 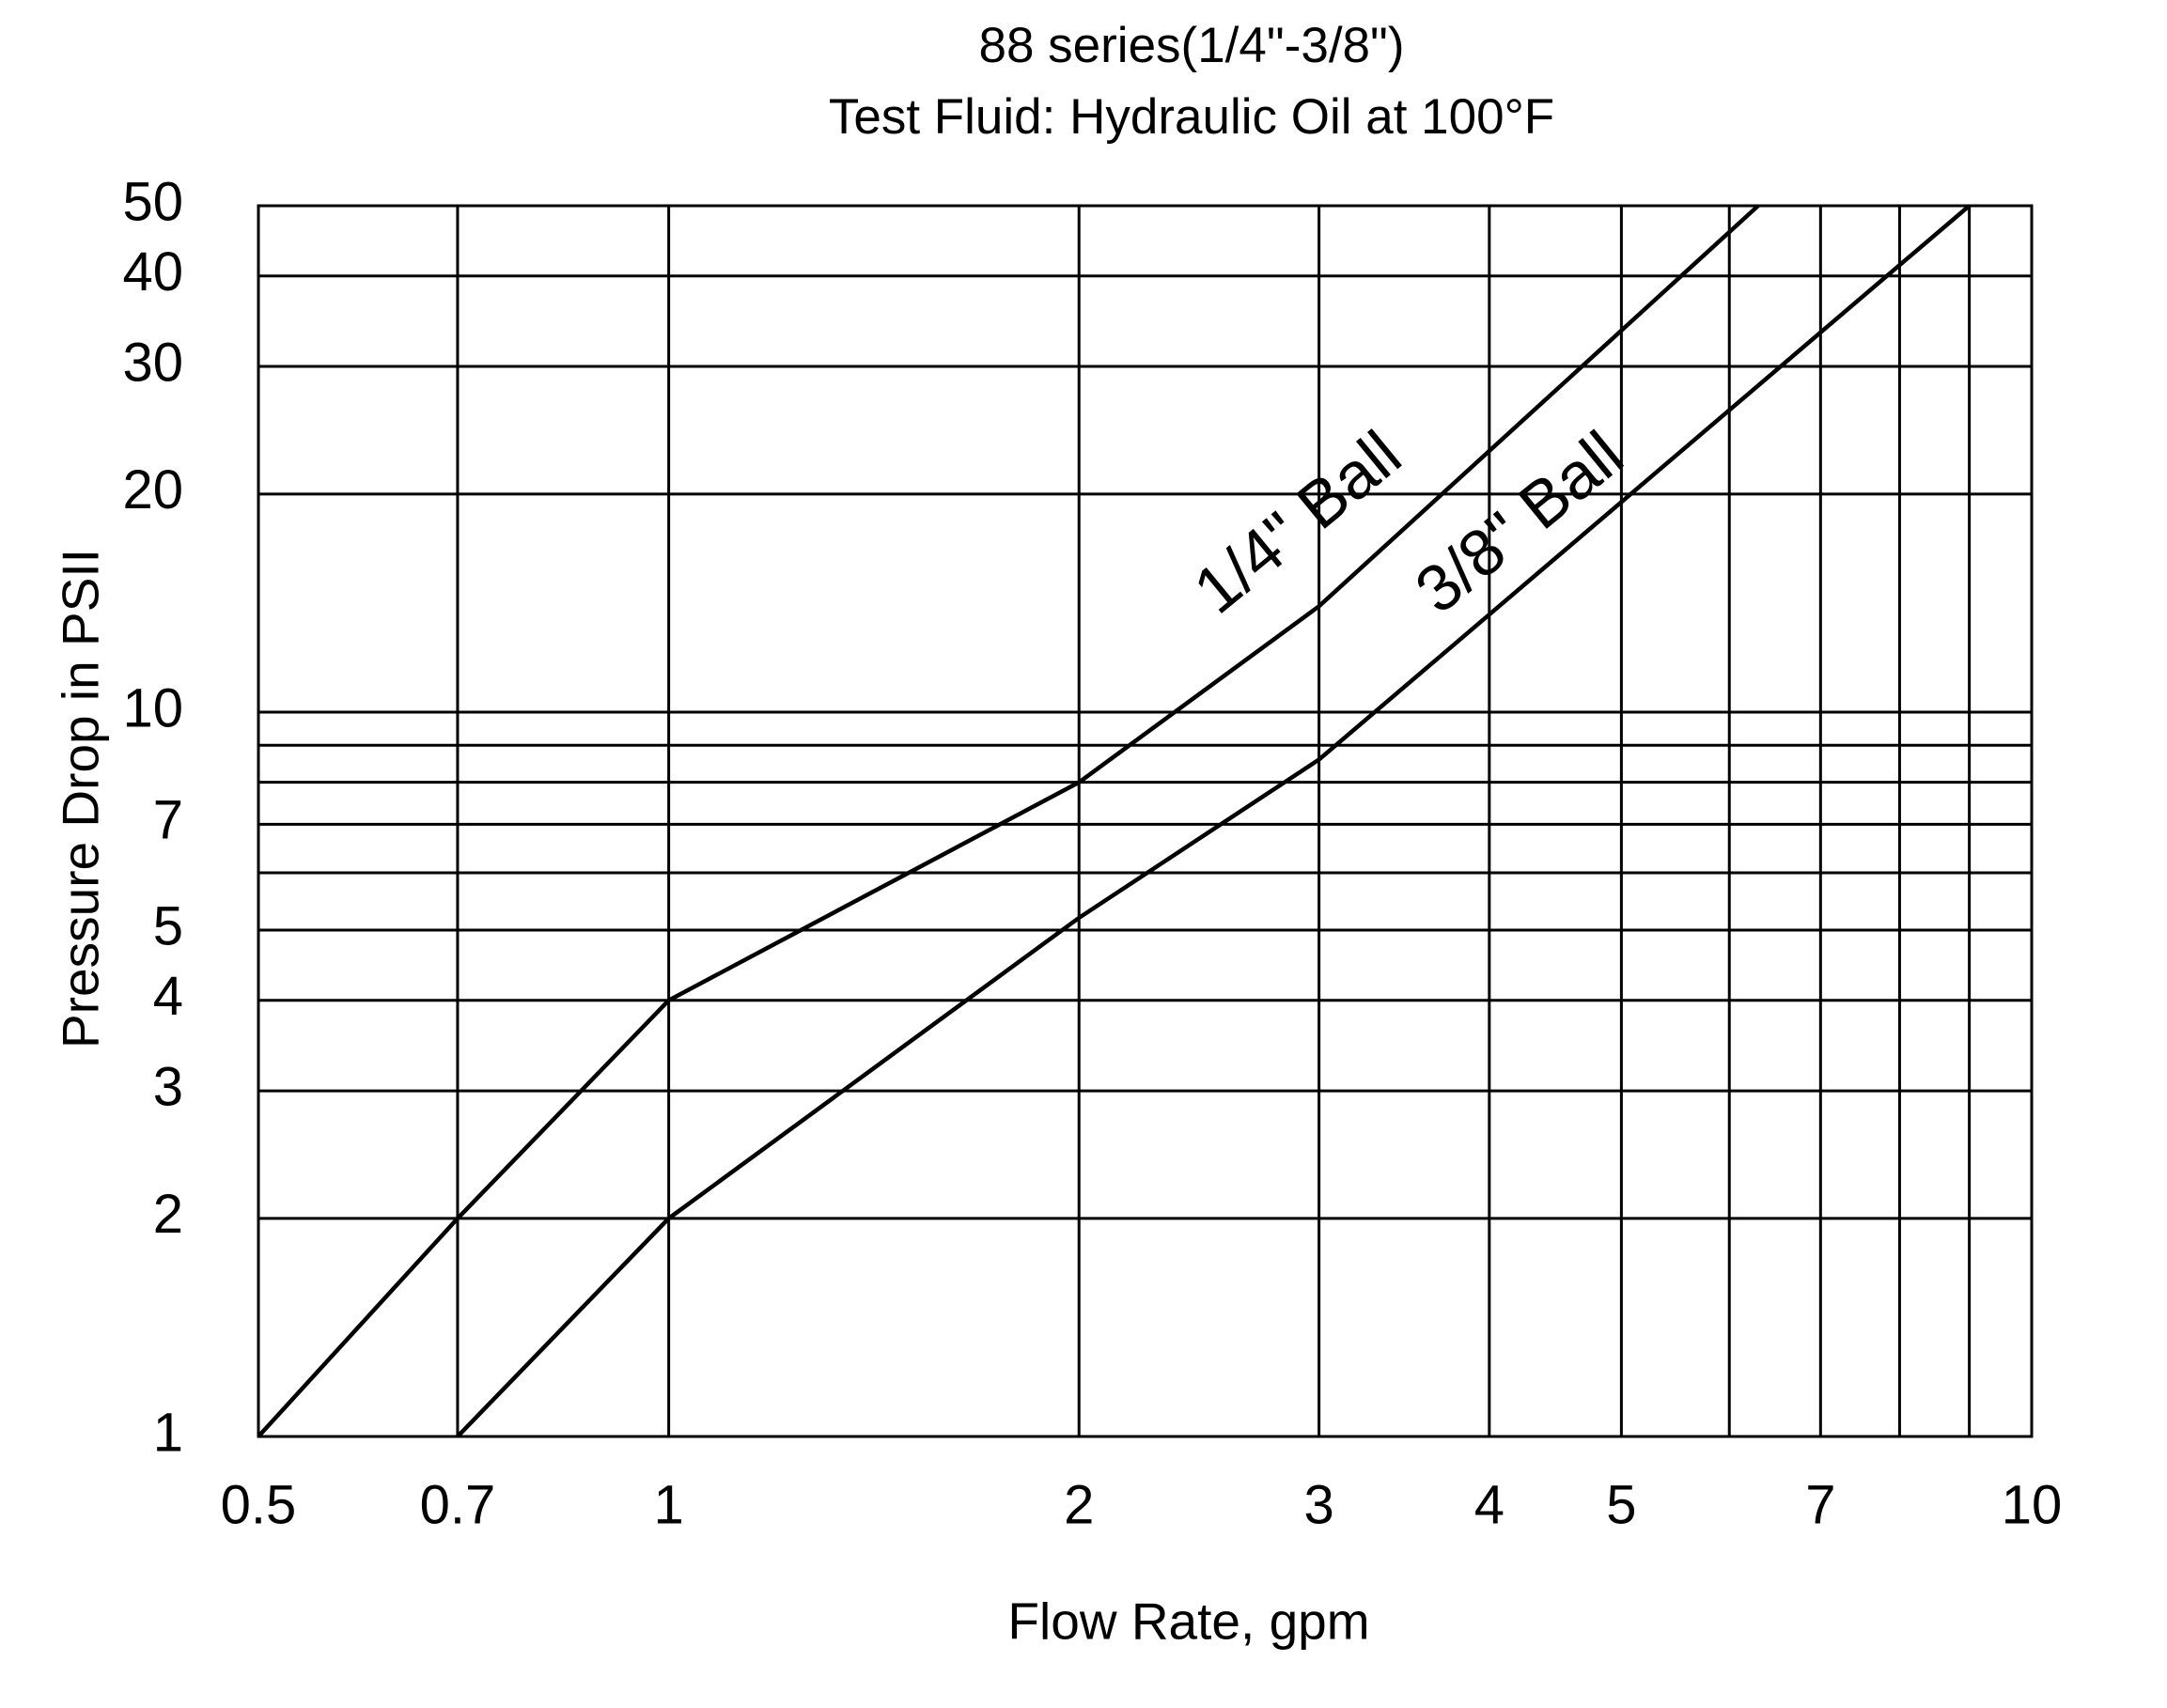 What do you see at coordinates (1318, 1504) in the screenshot?
I see `x-tick-label: 3` at bounding box center [1318, 1504].